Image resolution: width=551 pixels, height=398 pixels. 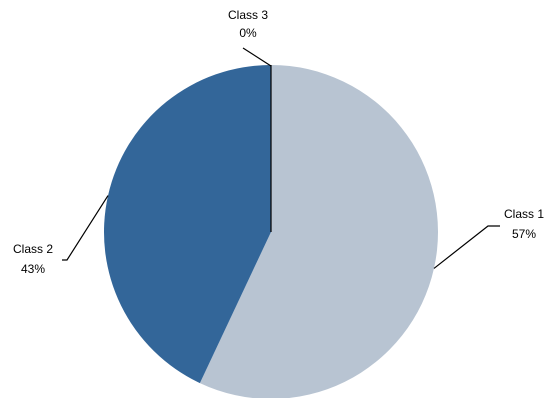 What do you see at coordinates (33, 269) in the screenshot?
I see `slice-value-class-2: 43%` at bounding box center [33, 269].